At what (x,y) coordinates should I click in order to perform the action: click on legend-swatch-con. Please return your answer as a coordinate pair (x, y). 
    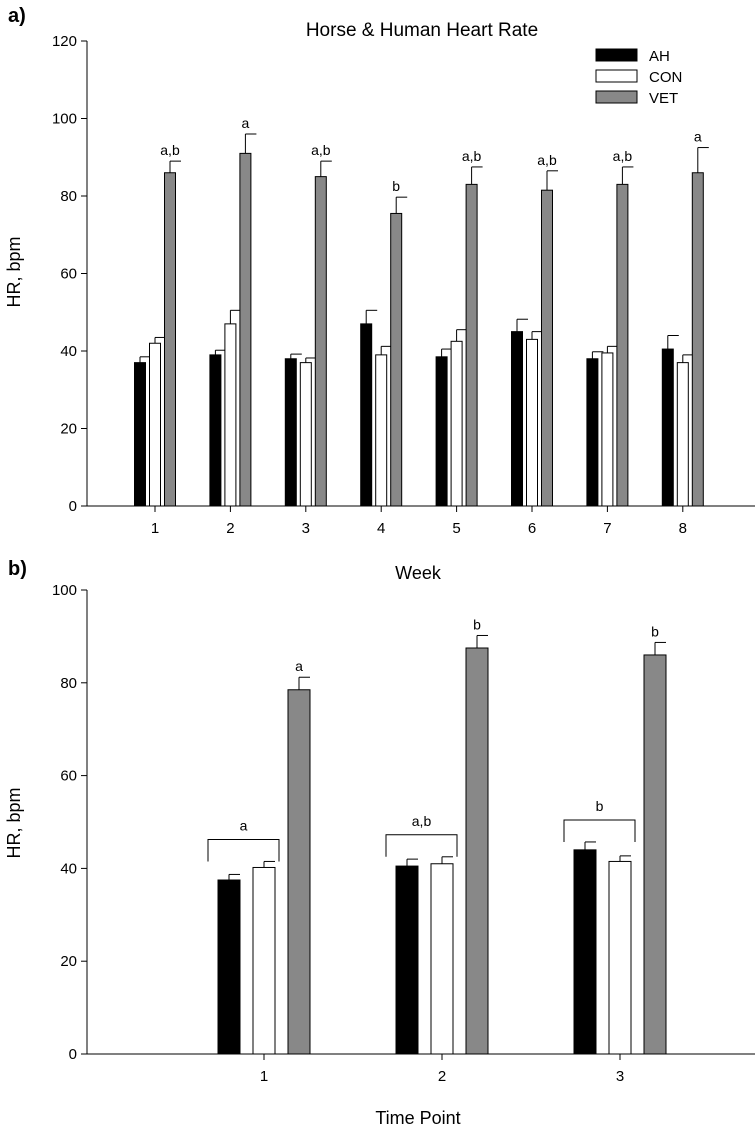
    Looking at the image, I should click on (616, 76).